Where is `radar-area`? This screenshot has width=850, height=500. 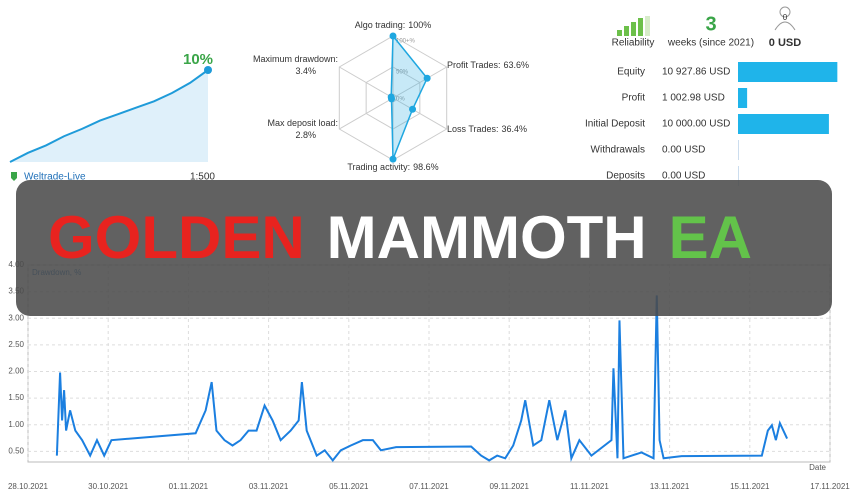
radar-area is located at coordinates (409, 96).